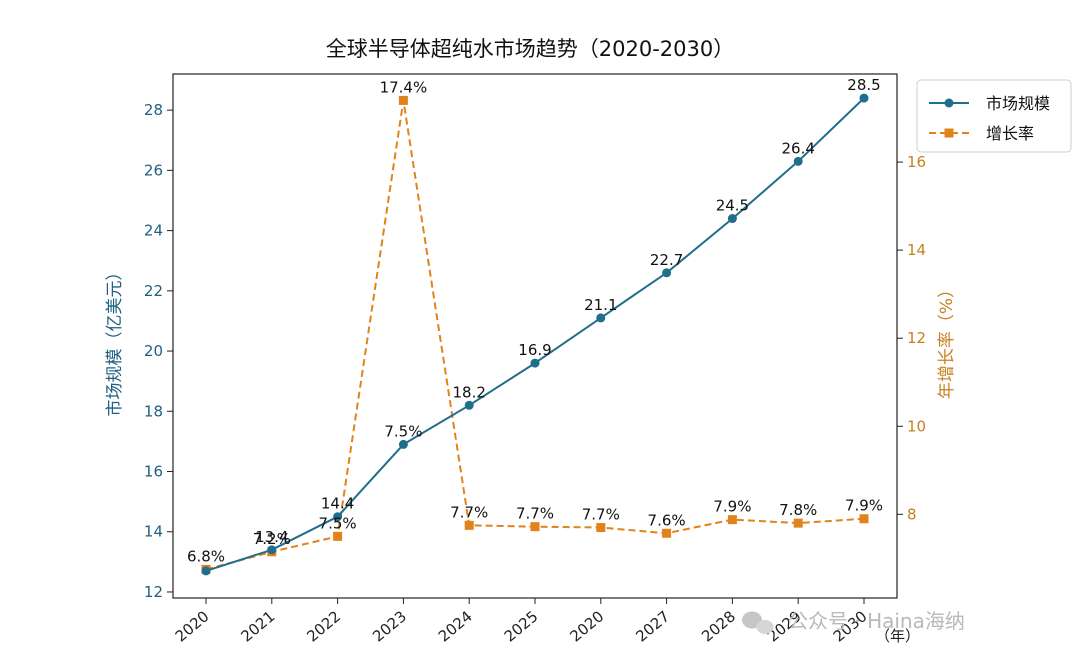  I want to click on data-label: 13.4, so click(271, 537).